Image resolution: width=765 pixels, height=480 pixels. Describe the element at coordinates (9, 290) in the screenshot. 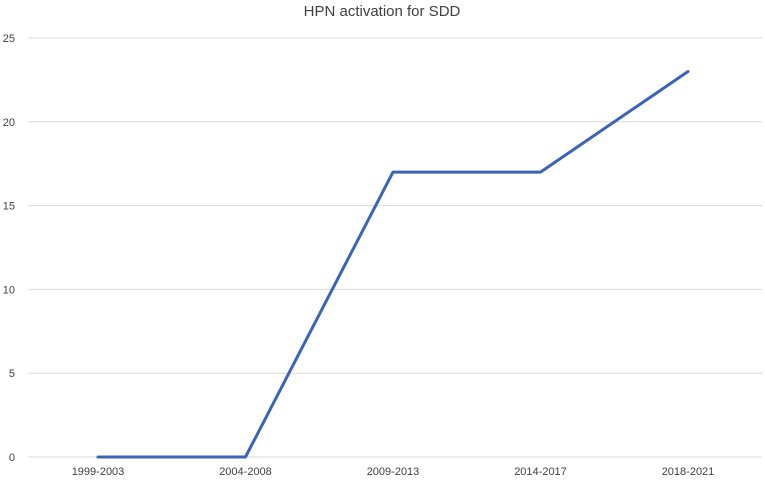

I see `y-tick-label: 10` at that location.